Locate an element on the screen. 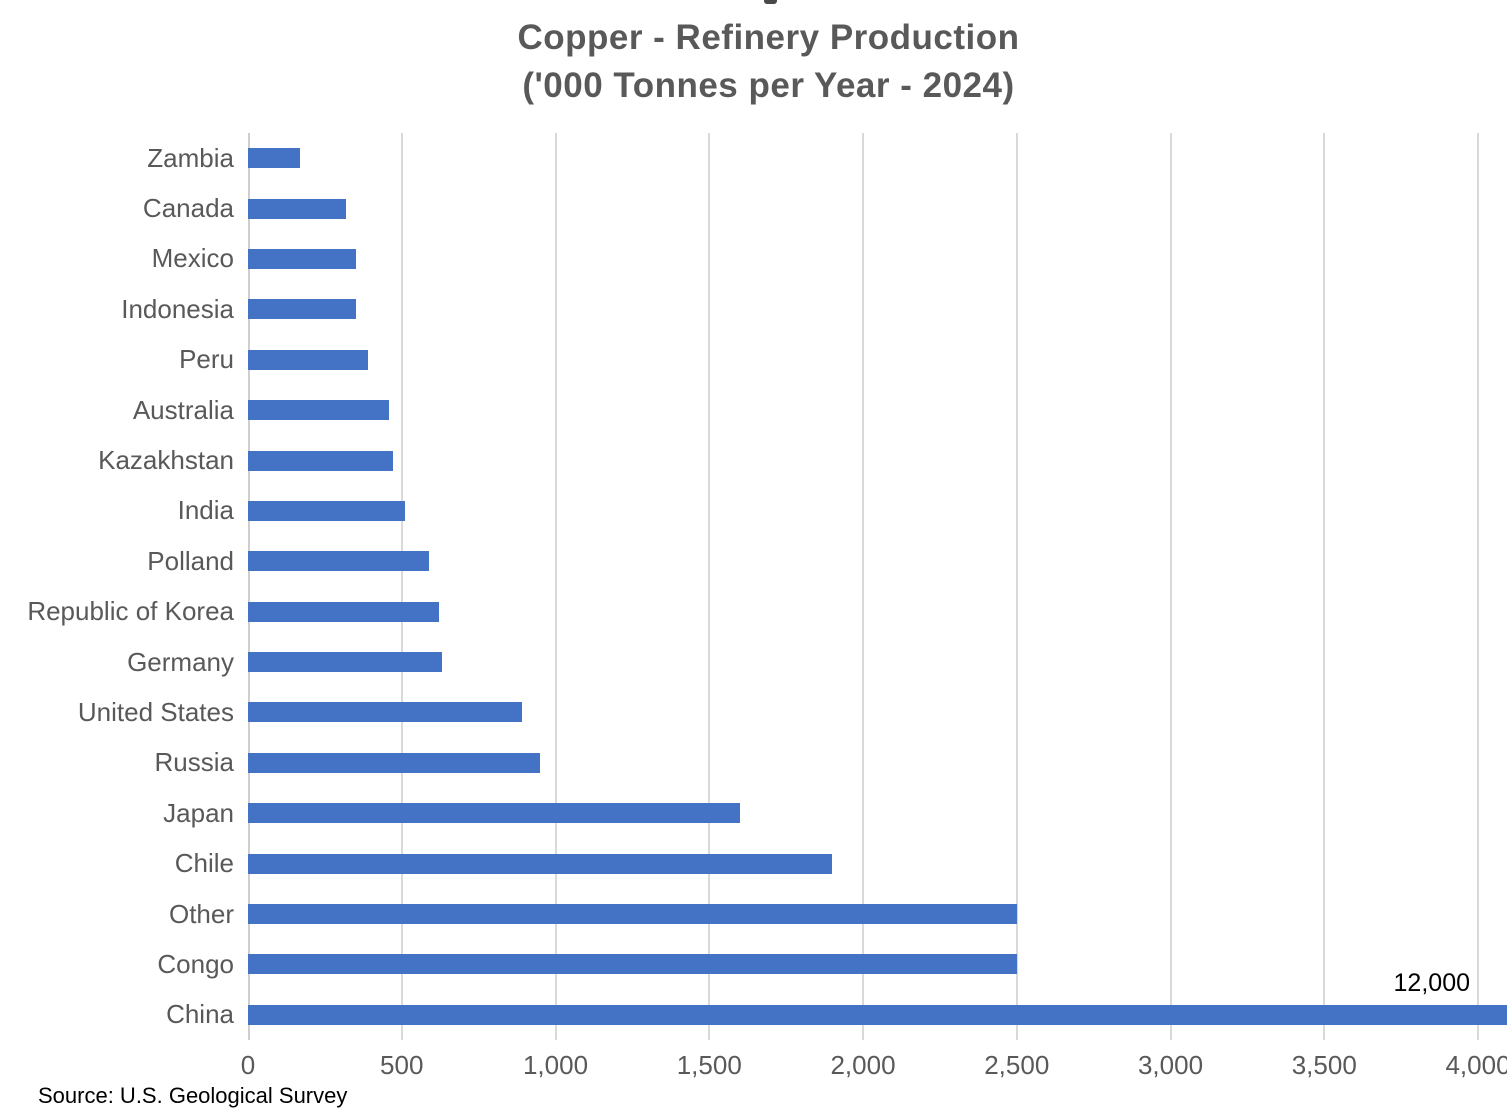  value-axis-line is located at coordinates (249, 586).